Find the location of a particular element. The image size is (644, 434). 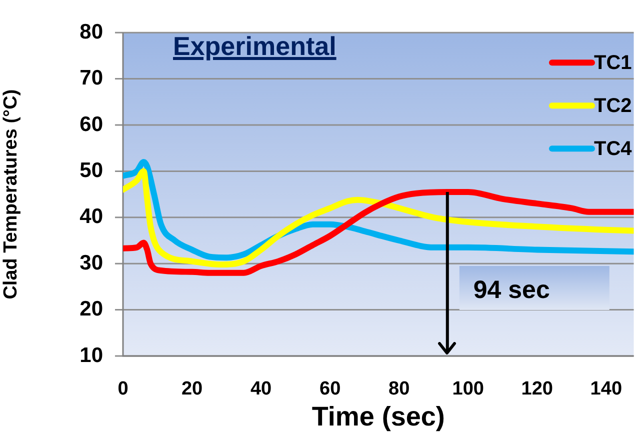

y-tick-label: 40 is located at coordinates (91, 216).